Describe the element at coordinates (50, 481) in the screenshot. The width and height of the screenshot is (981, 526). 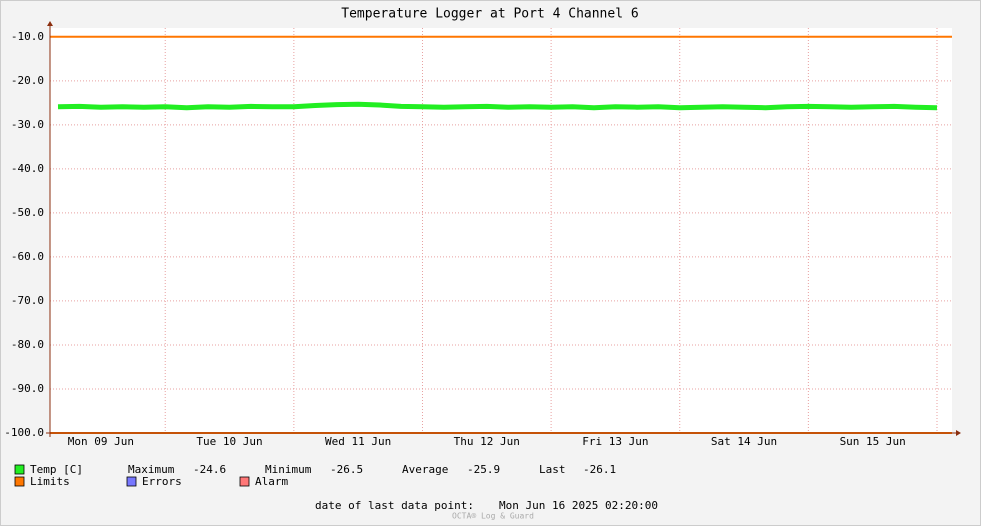
I see `legend-label: Limits` at that location.